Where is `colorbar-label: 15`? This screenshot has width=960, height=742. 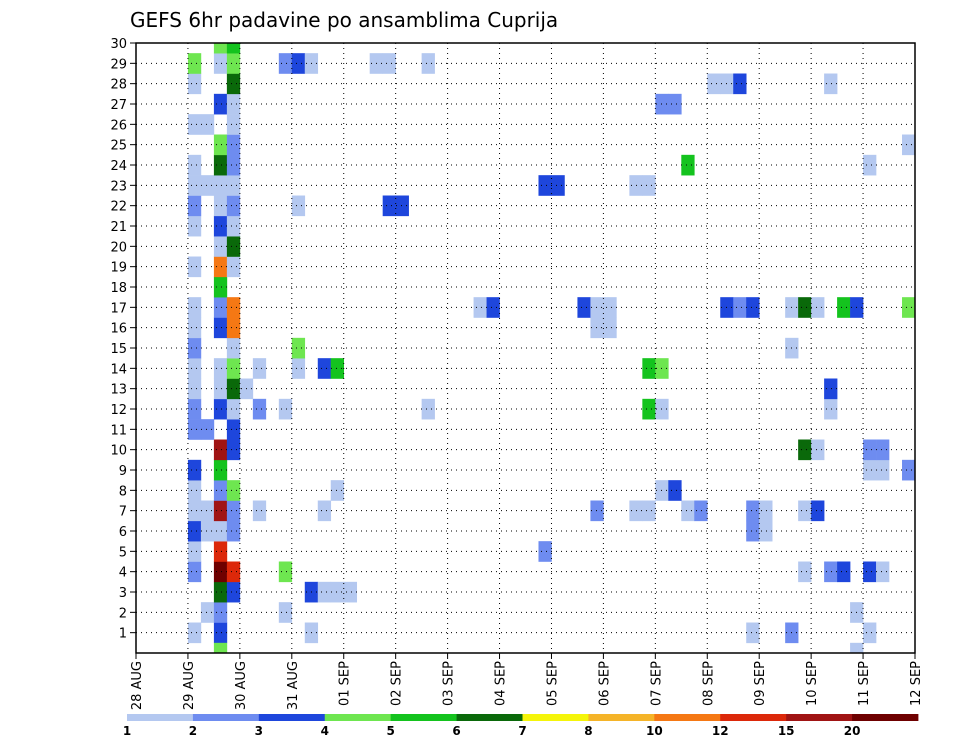 colorbar-label: 15 is located at coordinates (786, 731).